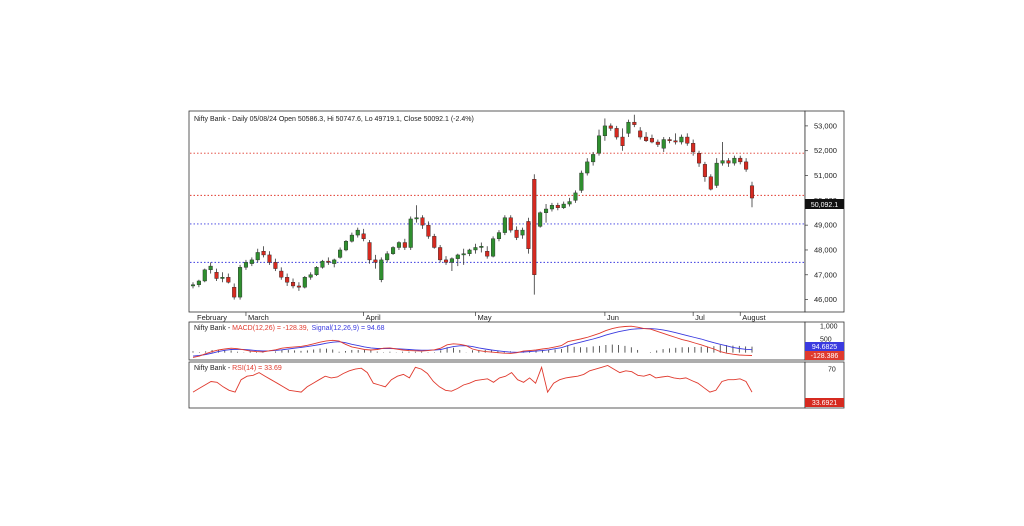 The image size is (1024, 526). I want to click on price-y-tick-label: 48,000, so click(825, 249).